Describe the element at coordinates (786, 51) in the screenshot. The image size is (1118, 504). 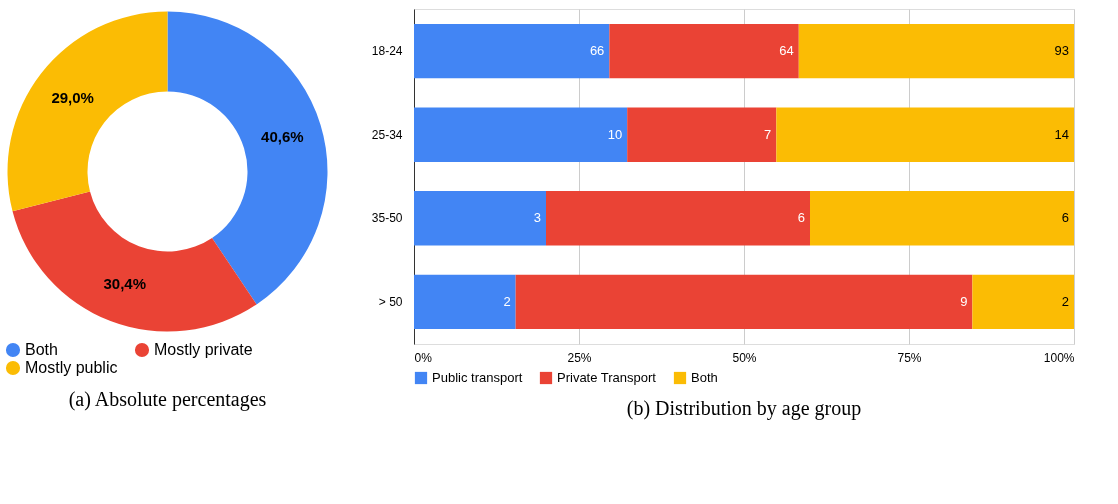
I see `annotation: 64` at that location.